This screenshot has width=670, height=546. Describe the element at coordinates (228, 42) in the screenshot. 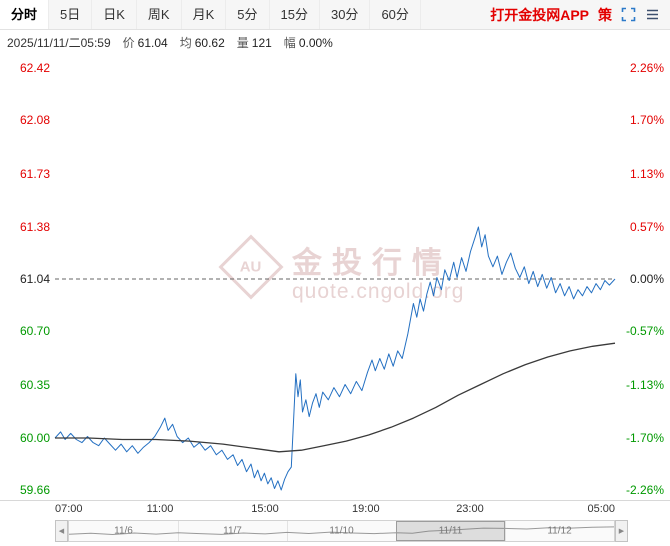

I see `quote-fields: 价 61.04 均 60.62 量 121 幅 0.00%` at that location.